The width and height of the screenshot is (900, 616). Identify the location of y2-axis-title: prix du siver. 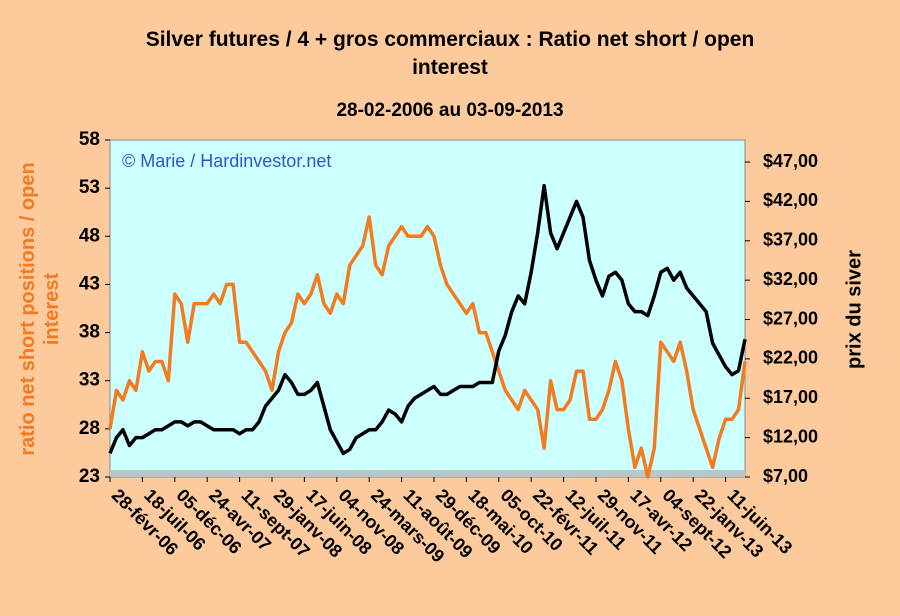
(854, 309).